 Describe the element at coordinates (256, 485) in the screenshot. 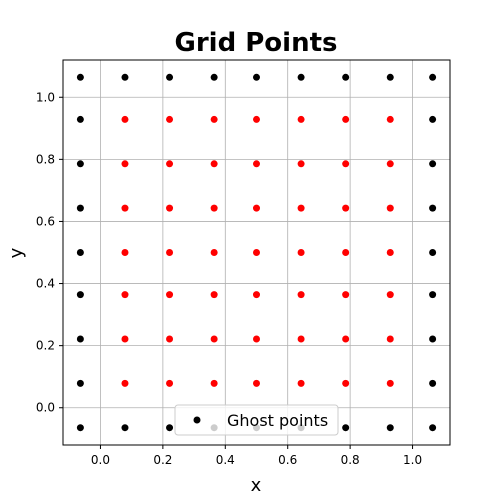

I see `x-axis-label: x` at that location.